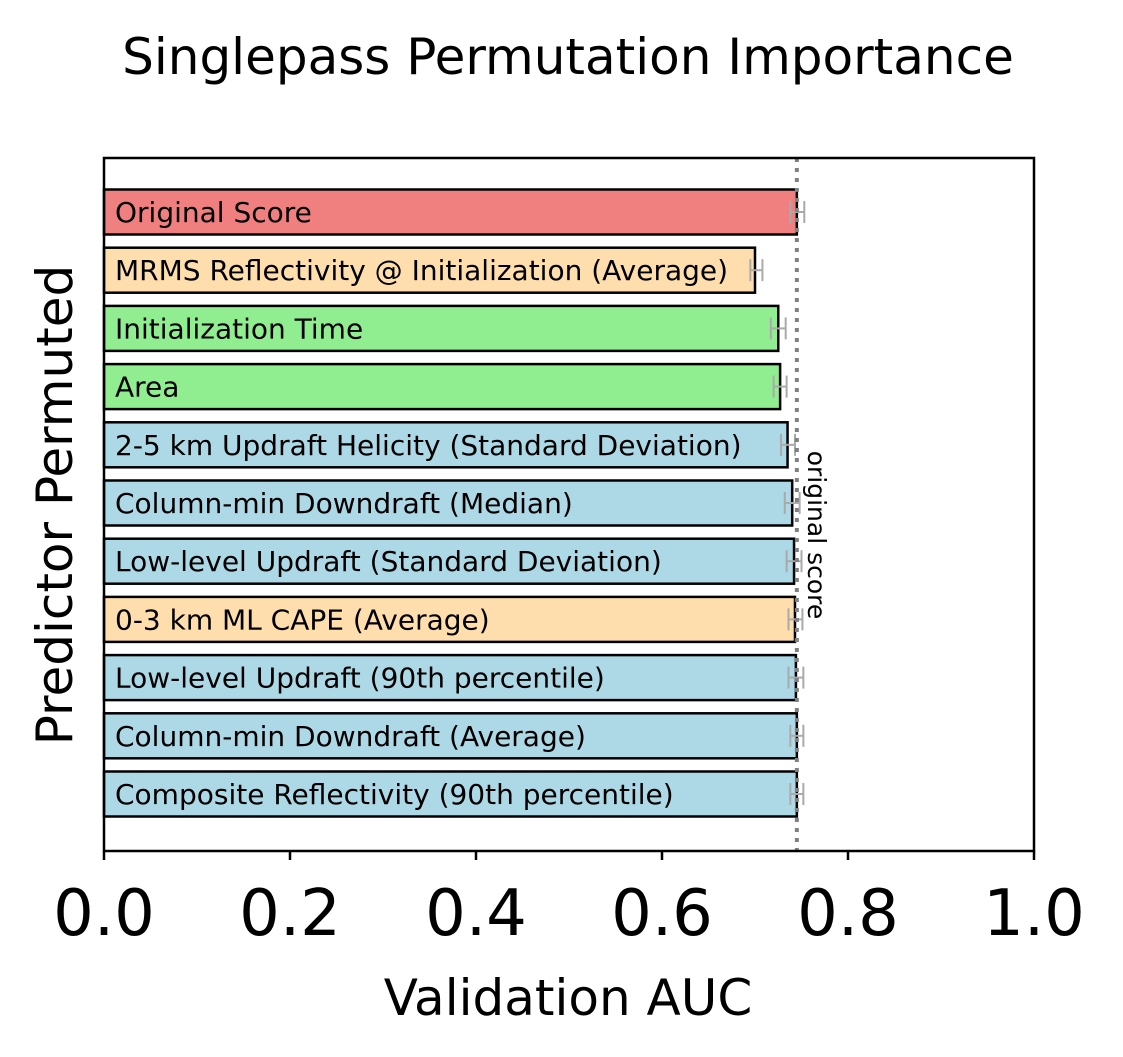  I want to click on x-tick-label: 0.2, so click(290, 914).